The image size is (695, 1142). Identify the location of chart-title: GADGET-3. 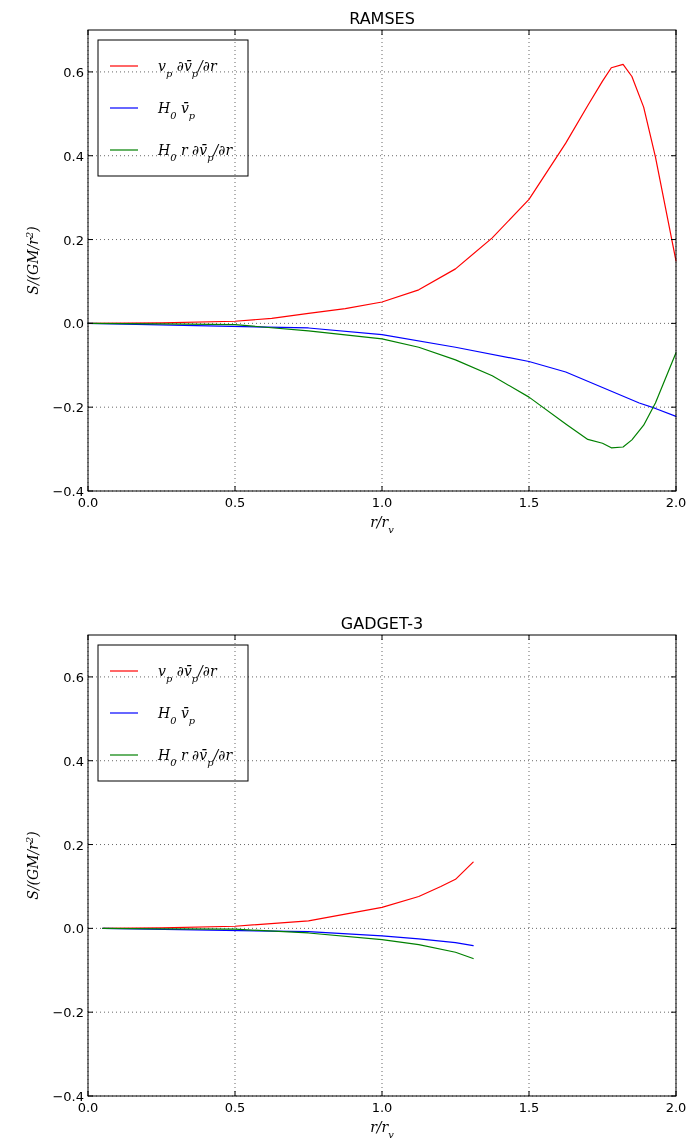
(382, 623).